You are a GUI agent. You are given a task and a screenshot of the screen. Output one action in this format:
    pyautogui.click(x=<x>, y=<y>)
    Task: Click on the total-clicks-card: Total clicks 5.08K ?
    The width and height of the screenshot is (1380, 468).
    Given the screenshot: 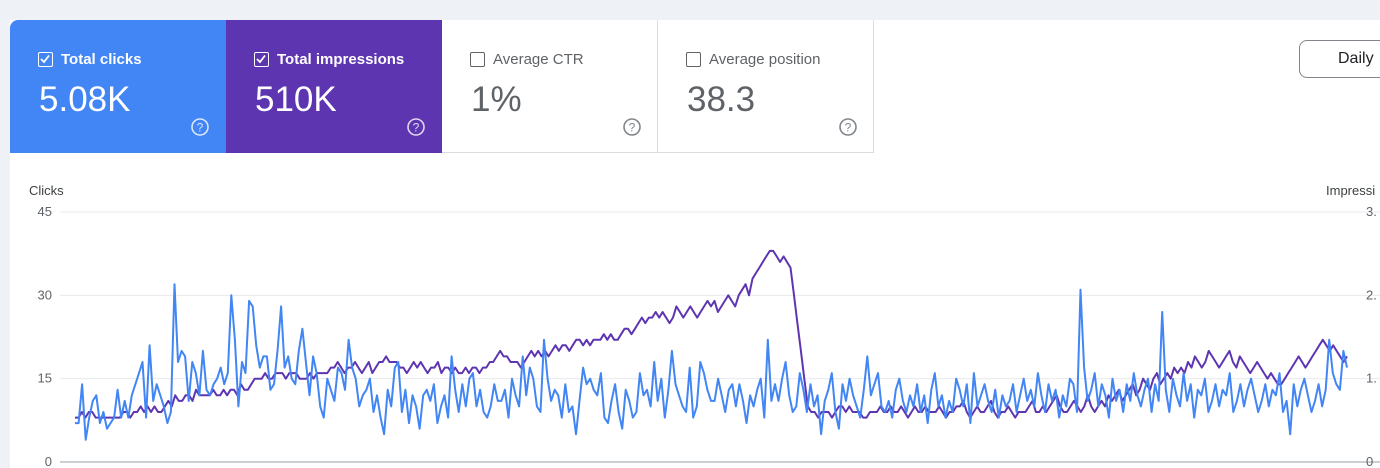 What is the action you would take?
    pyautogui.click(x=118, y=86)
    